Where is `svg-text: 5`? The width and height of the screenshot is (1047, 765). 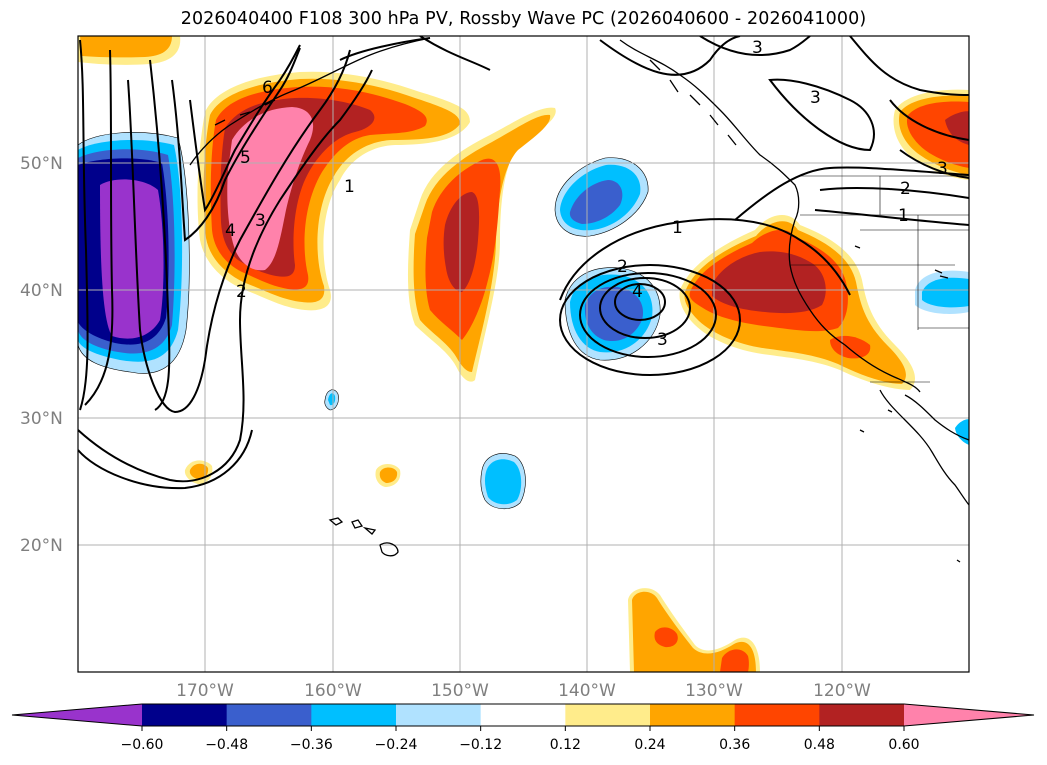 svg-text: 5 is located at coordinates (245, 158).